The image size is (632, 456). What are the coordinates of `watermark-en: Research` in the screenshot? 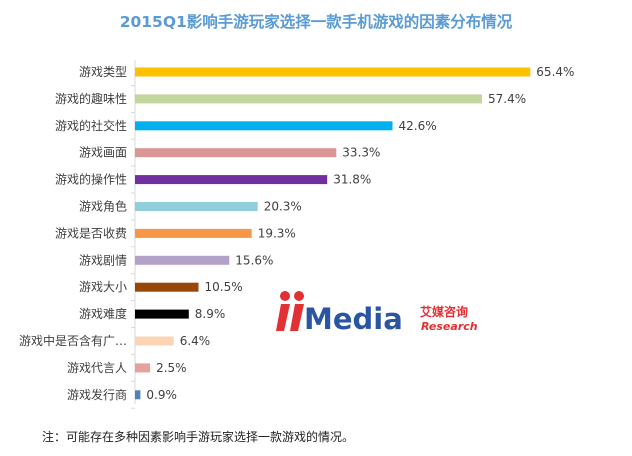 It's located at (449, 326).